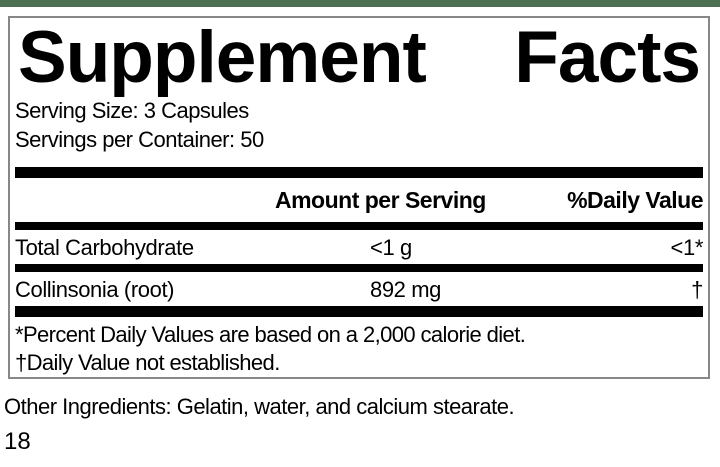 The height and width of the screenshot is (467, 720). Describe the element at coordinates (360, 3) in the screenshot. I see `top-accent-bar` at that location.